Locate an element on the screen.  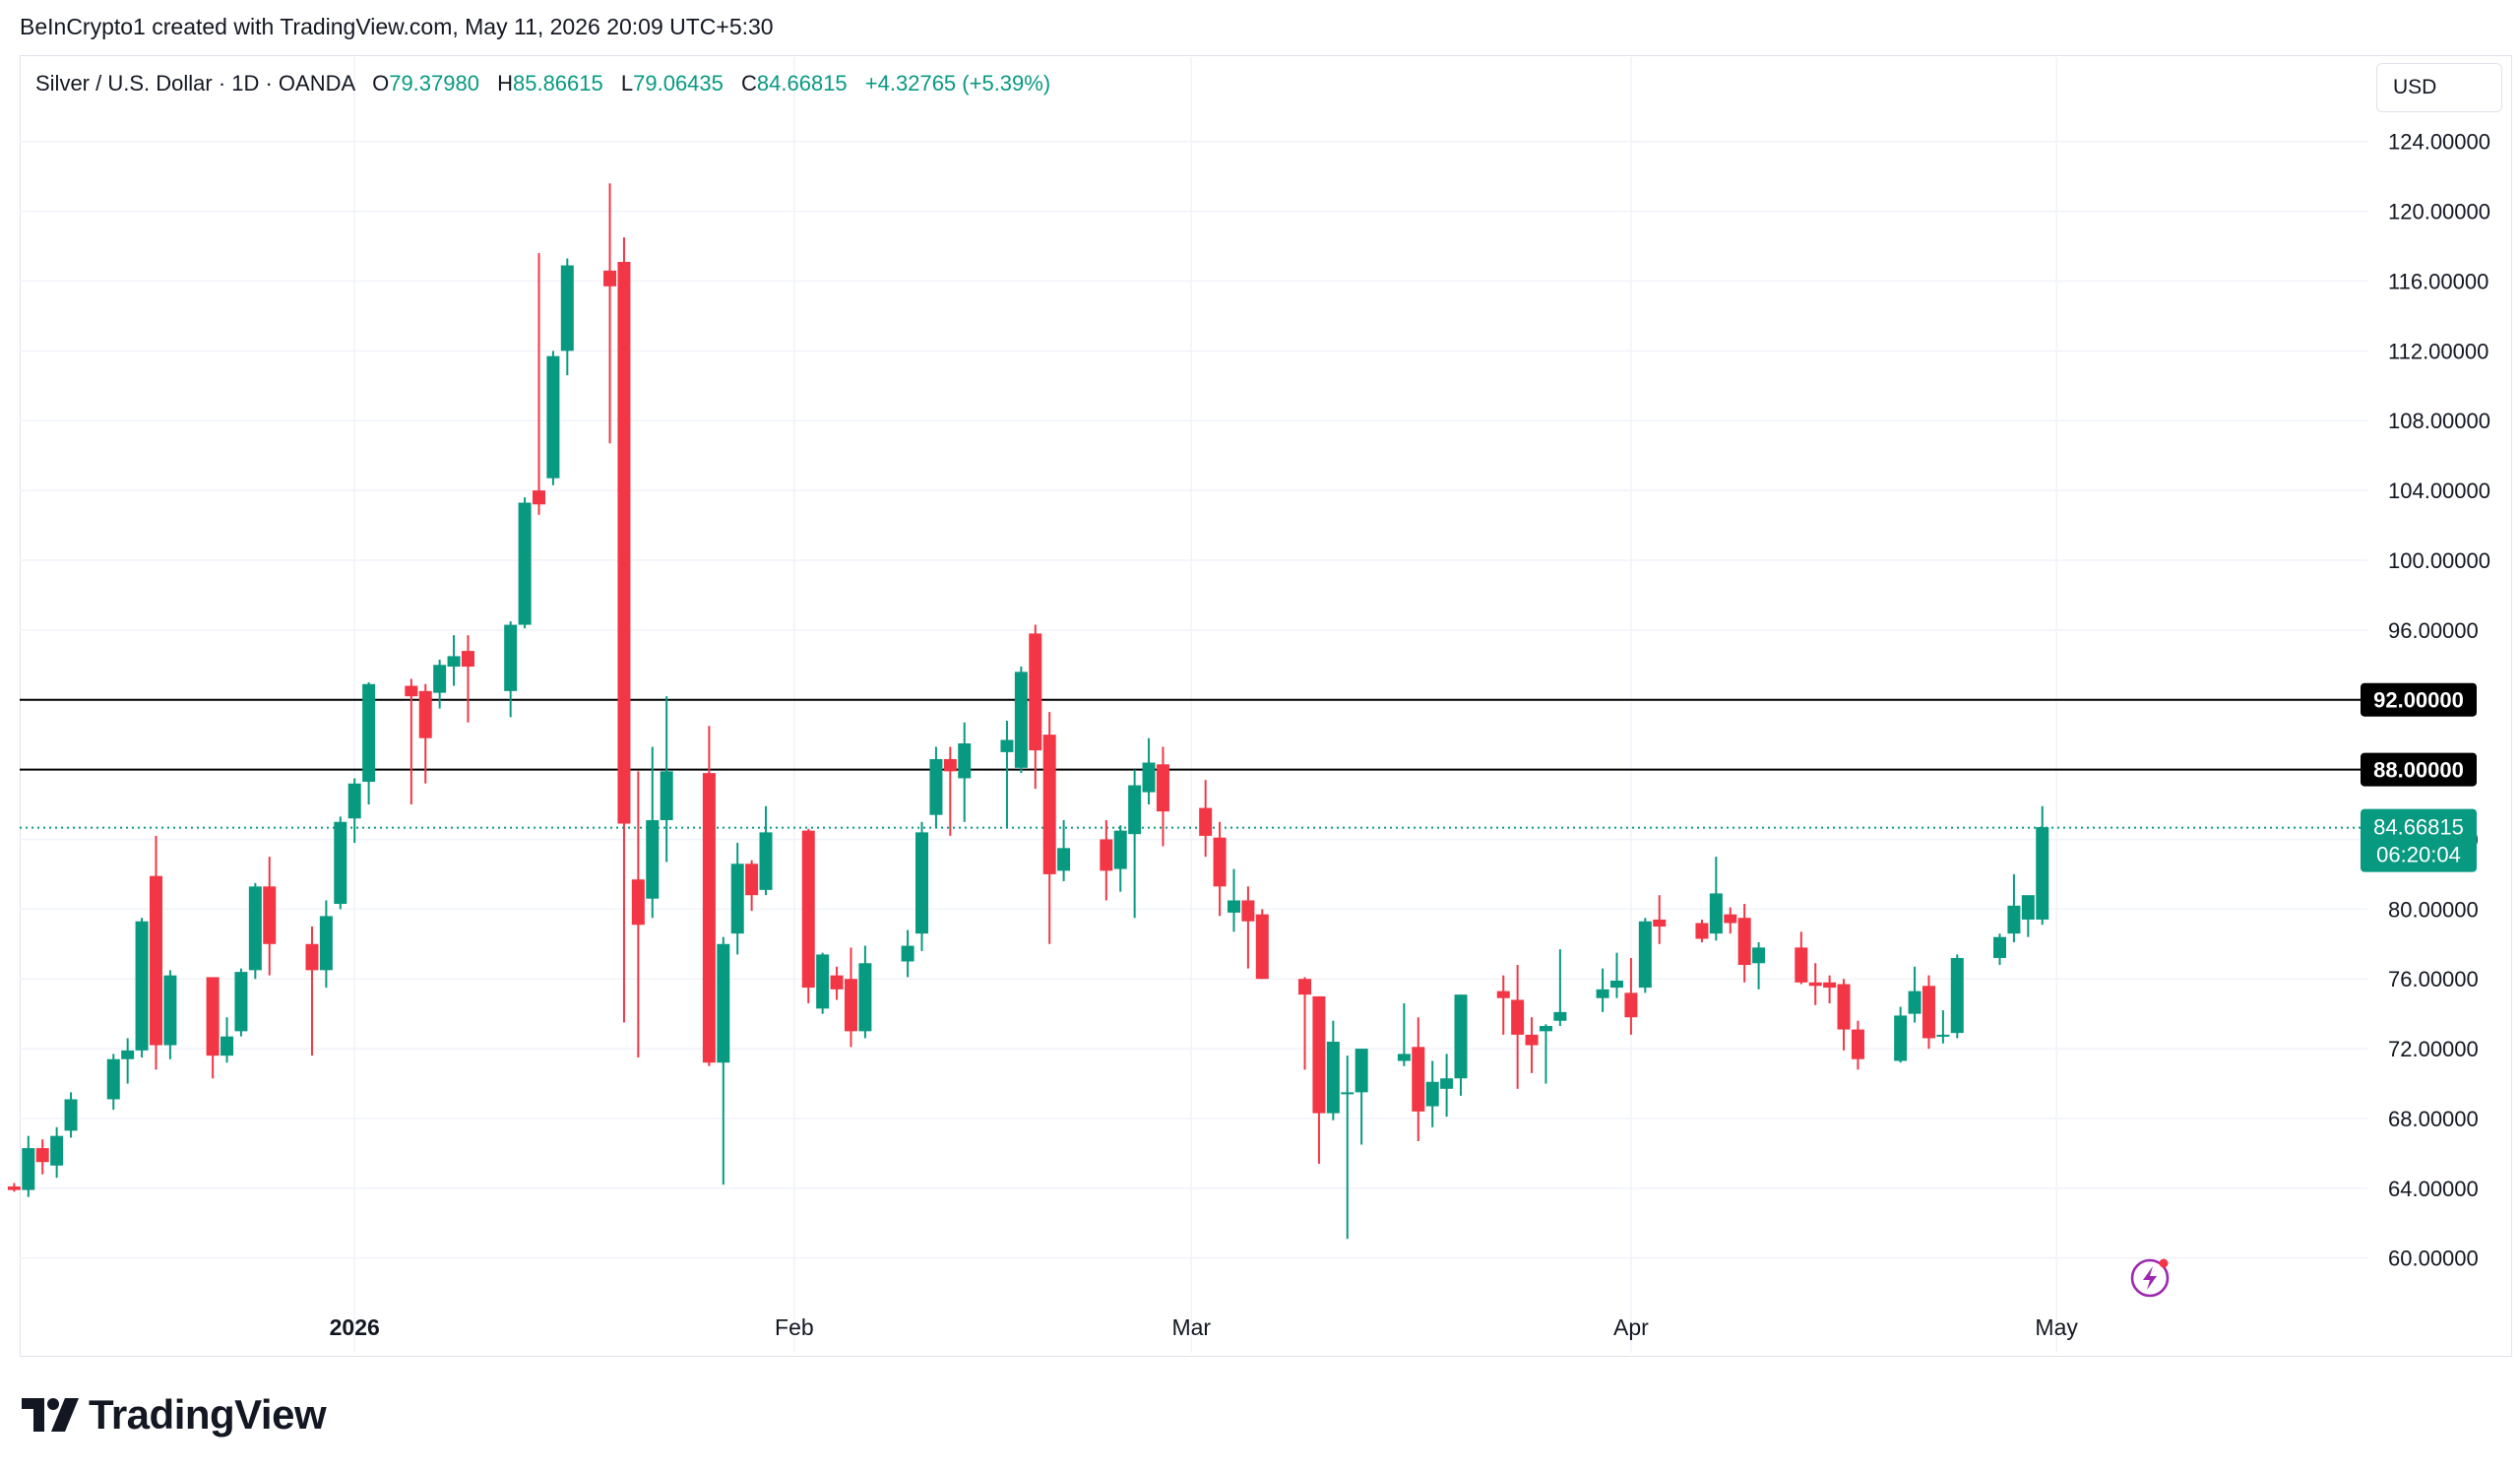
y-tick-label: 120.00000 is located at coordinates (2439, 212).